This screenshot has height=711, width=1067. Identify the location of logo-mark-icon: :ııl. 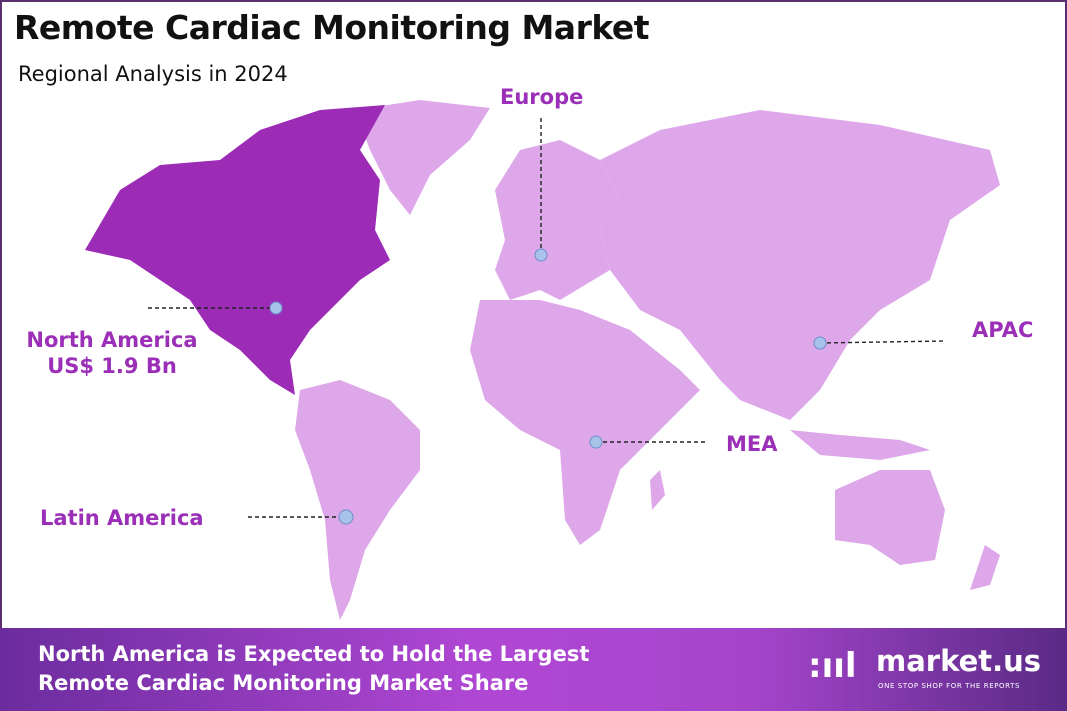
(832, 666).